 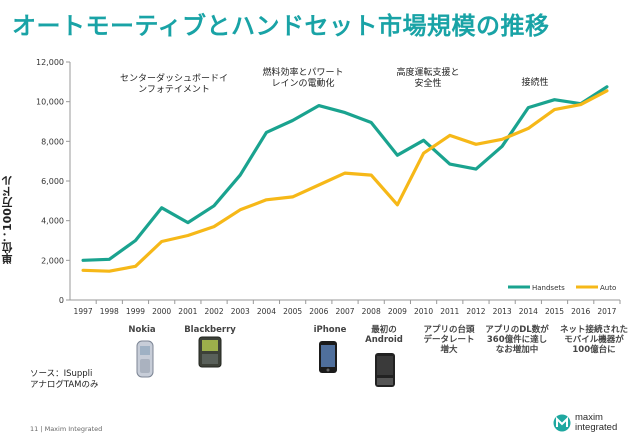 I want to click on x-tick-label: 1999, so click(x=135, y=311).